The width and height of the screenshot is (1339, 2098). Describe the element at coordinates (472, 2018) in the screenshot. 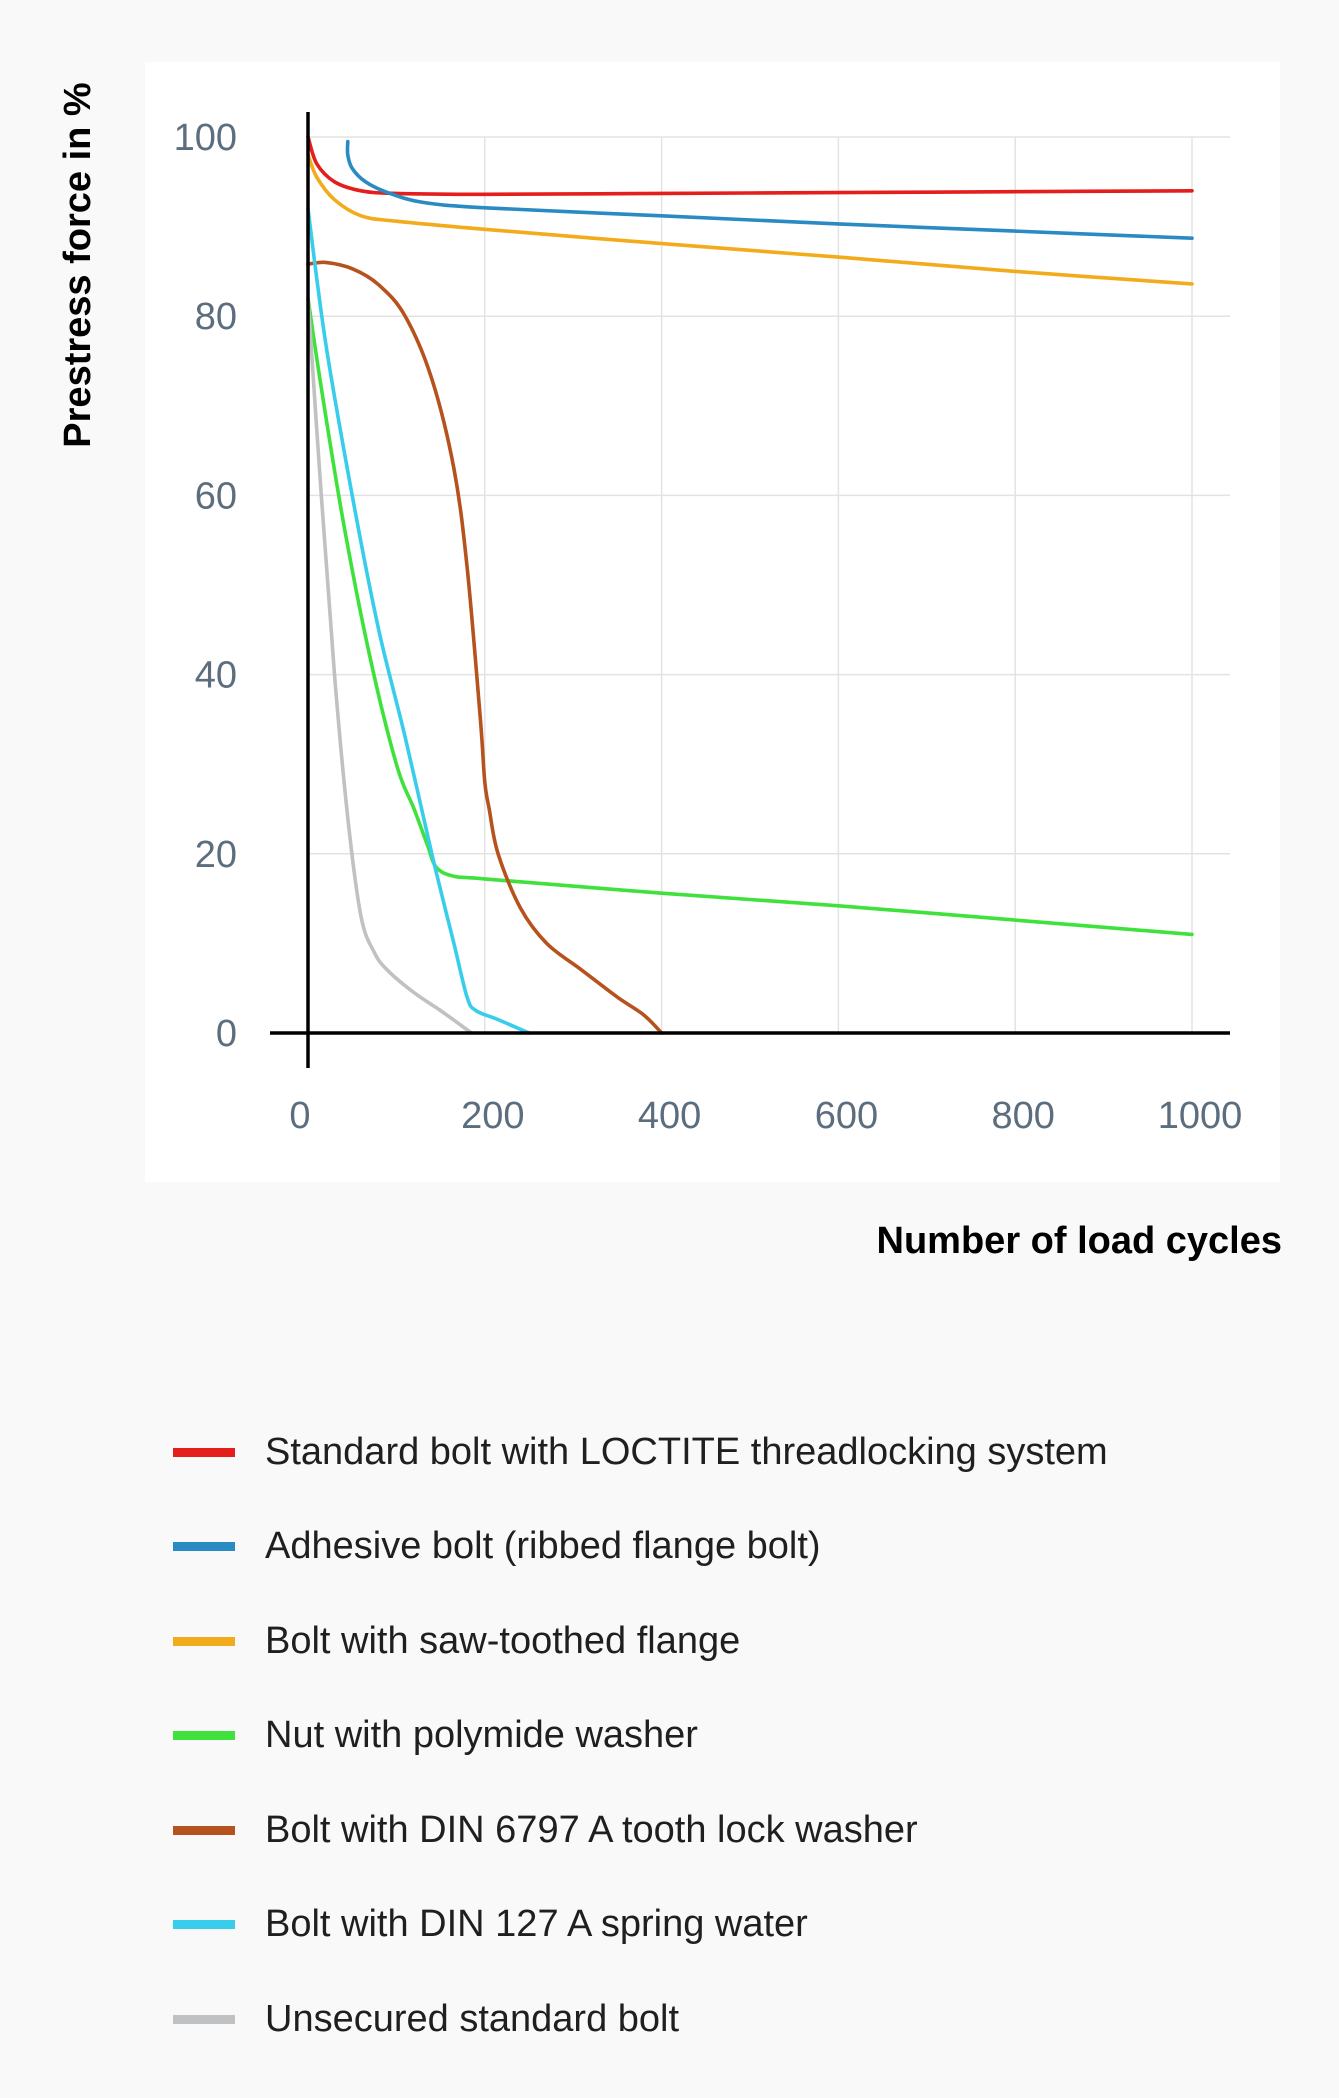

I see `legend-label: Unsecured standard bolt` at that location.